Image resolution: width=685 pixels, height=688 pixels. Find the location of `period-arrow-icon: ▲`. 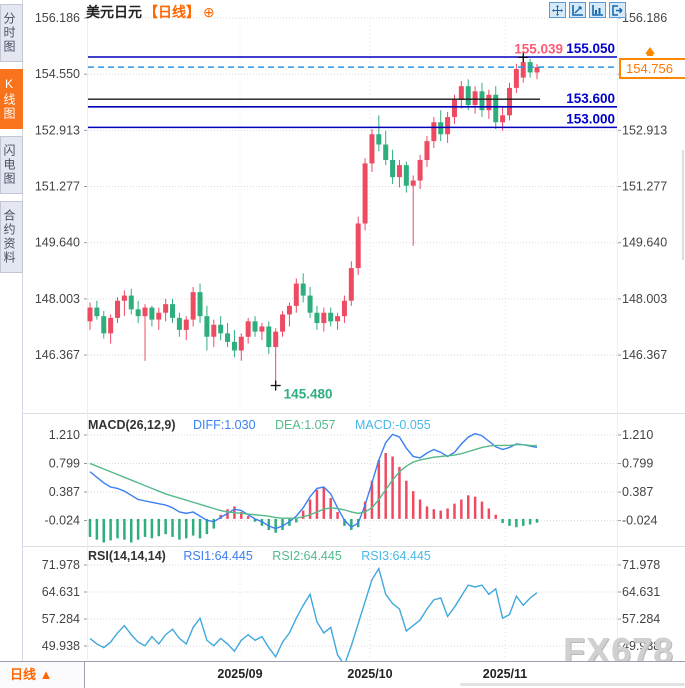

period-arrow-icon: ▲ is located at coordinates (46, 674).